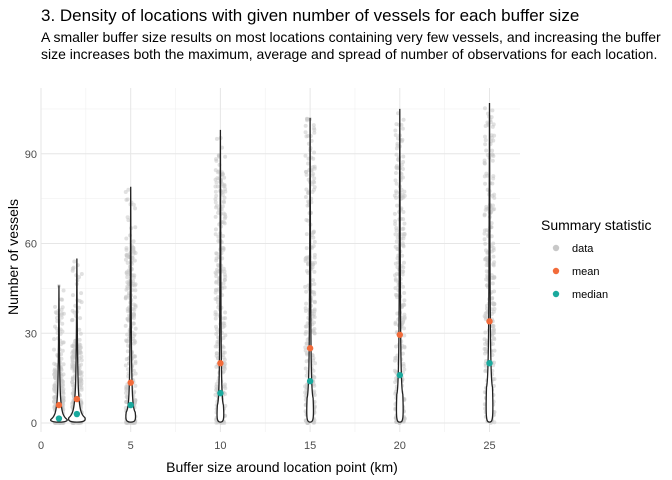 The width and height of the screenshot is (672, 480). What do you see at coordinates (400, 446) in the screenshot?
I see `x-tick-label: 20` at bounding box center [400, 446].